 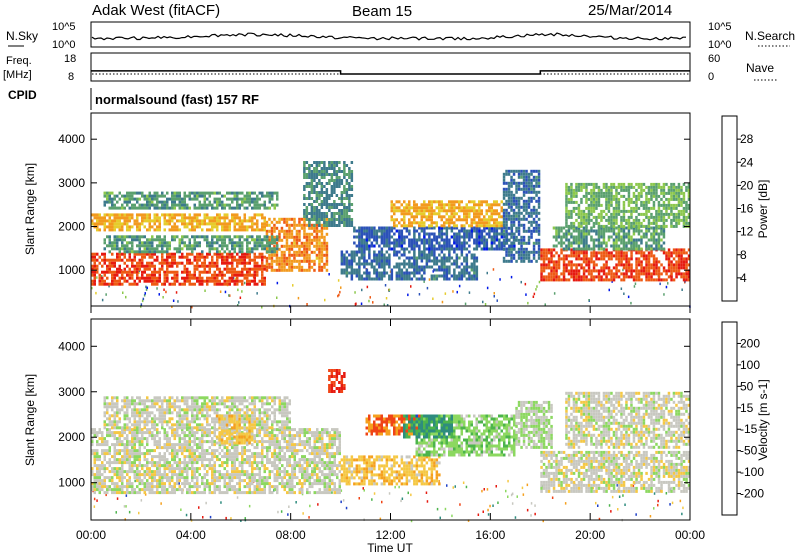 What do you see at coordinates (747, 232) in the screenshot?
I see `power-colorbar-tick-label: 12` at bounding box center [747, 232].